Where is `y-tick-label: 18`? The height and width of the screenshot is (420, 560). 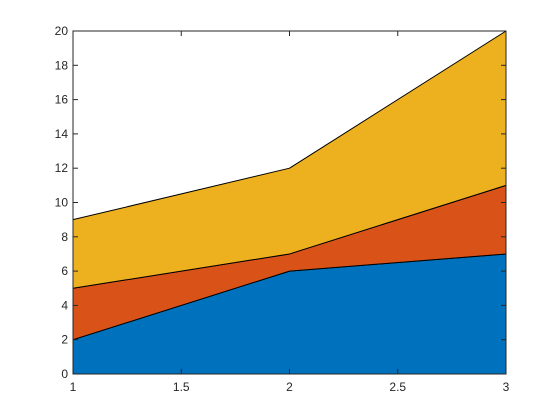 y-tick-label: 18 is located at coordinates (62, 65).